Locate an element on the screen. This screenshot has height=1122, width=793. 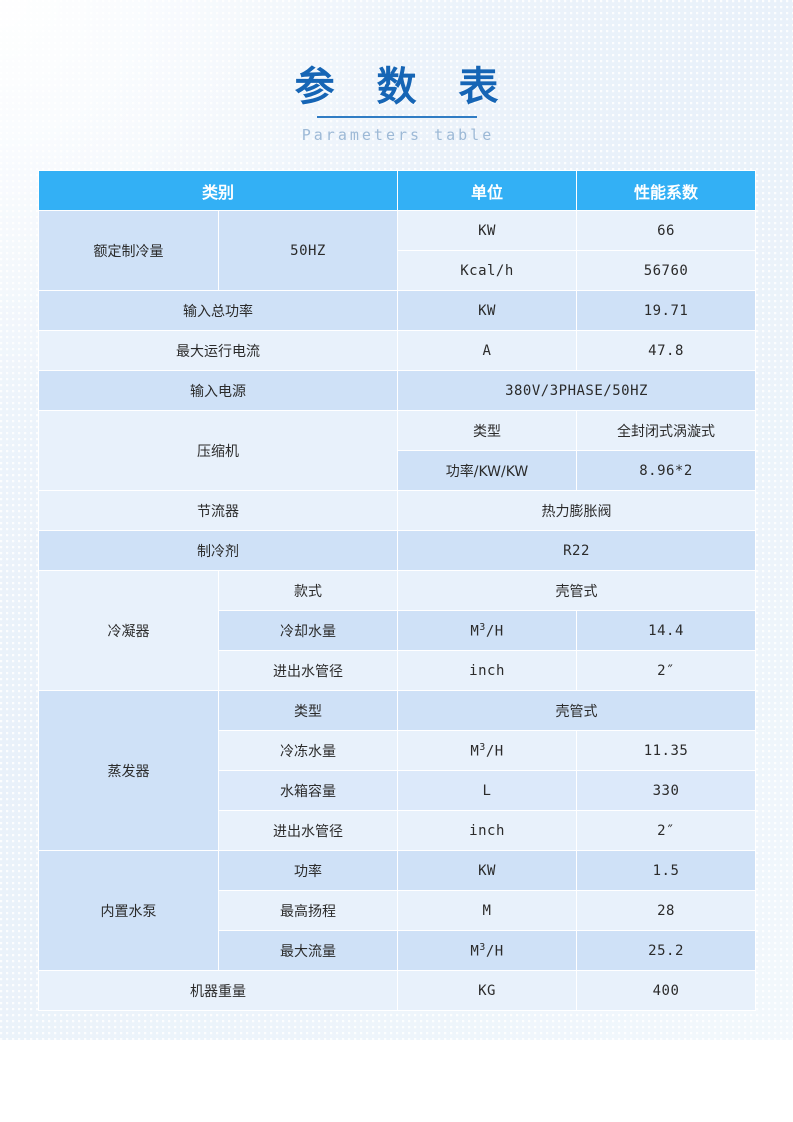
cell-evaporator-water-unit: M3/H is located at coordinates (487, 750).